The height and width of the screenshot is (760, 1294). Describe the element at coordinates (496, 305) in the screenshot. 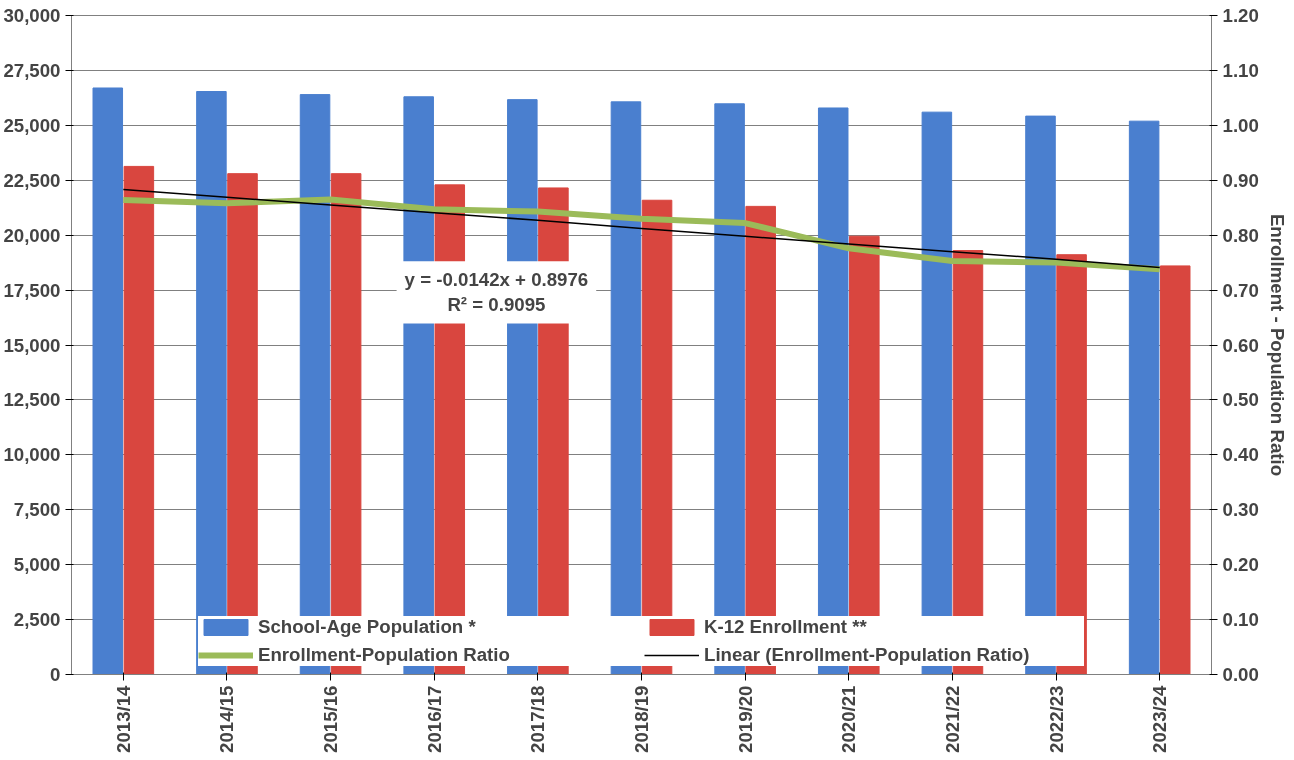

I see `annotation: R² = 0.9095` at that location.